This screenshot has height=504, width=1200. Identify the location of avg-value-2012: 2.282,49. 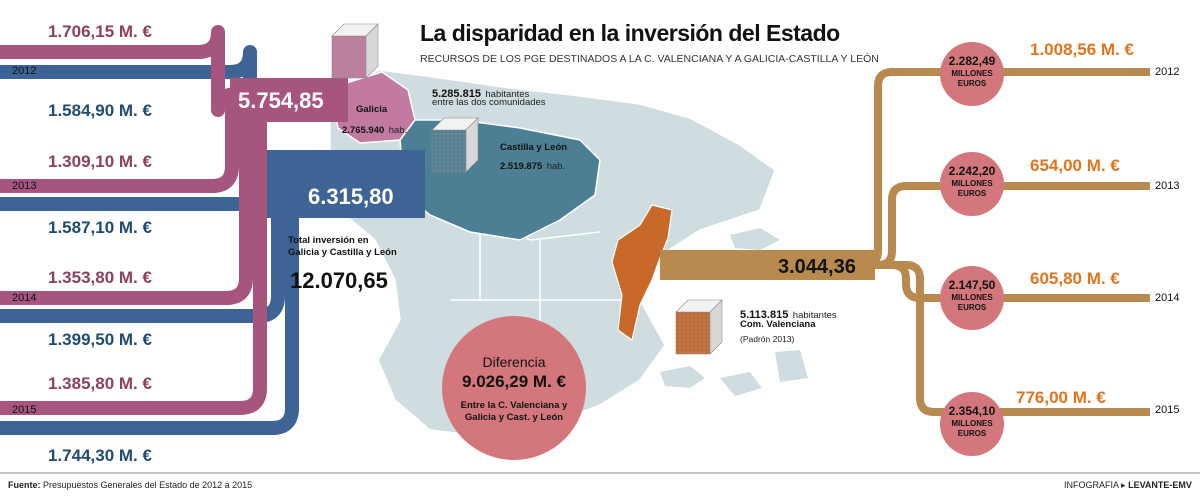
(972, 61).